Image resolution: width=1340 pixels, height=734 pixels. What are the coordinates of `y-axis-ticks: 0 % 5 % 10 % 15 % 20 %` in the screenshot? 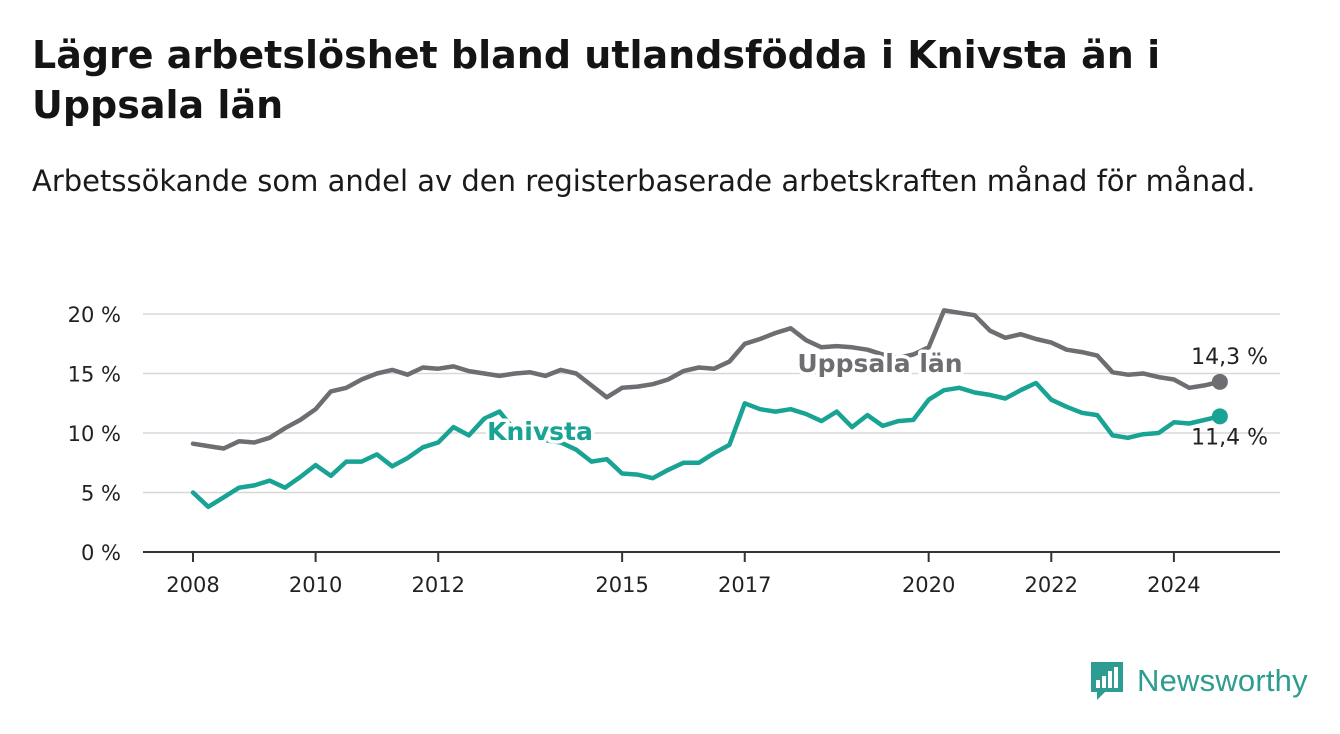 It's located at (94, 434).